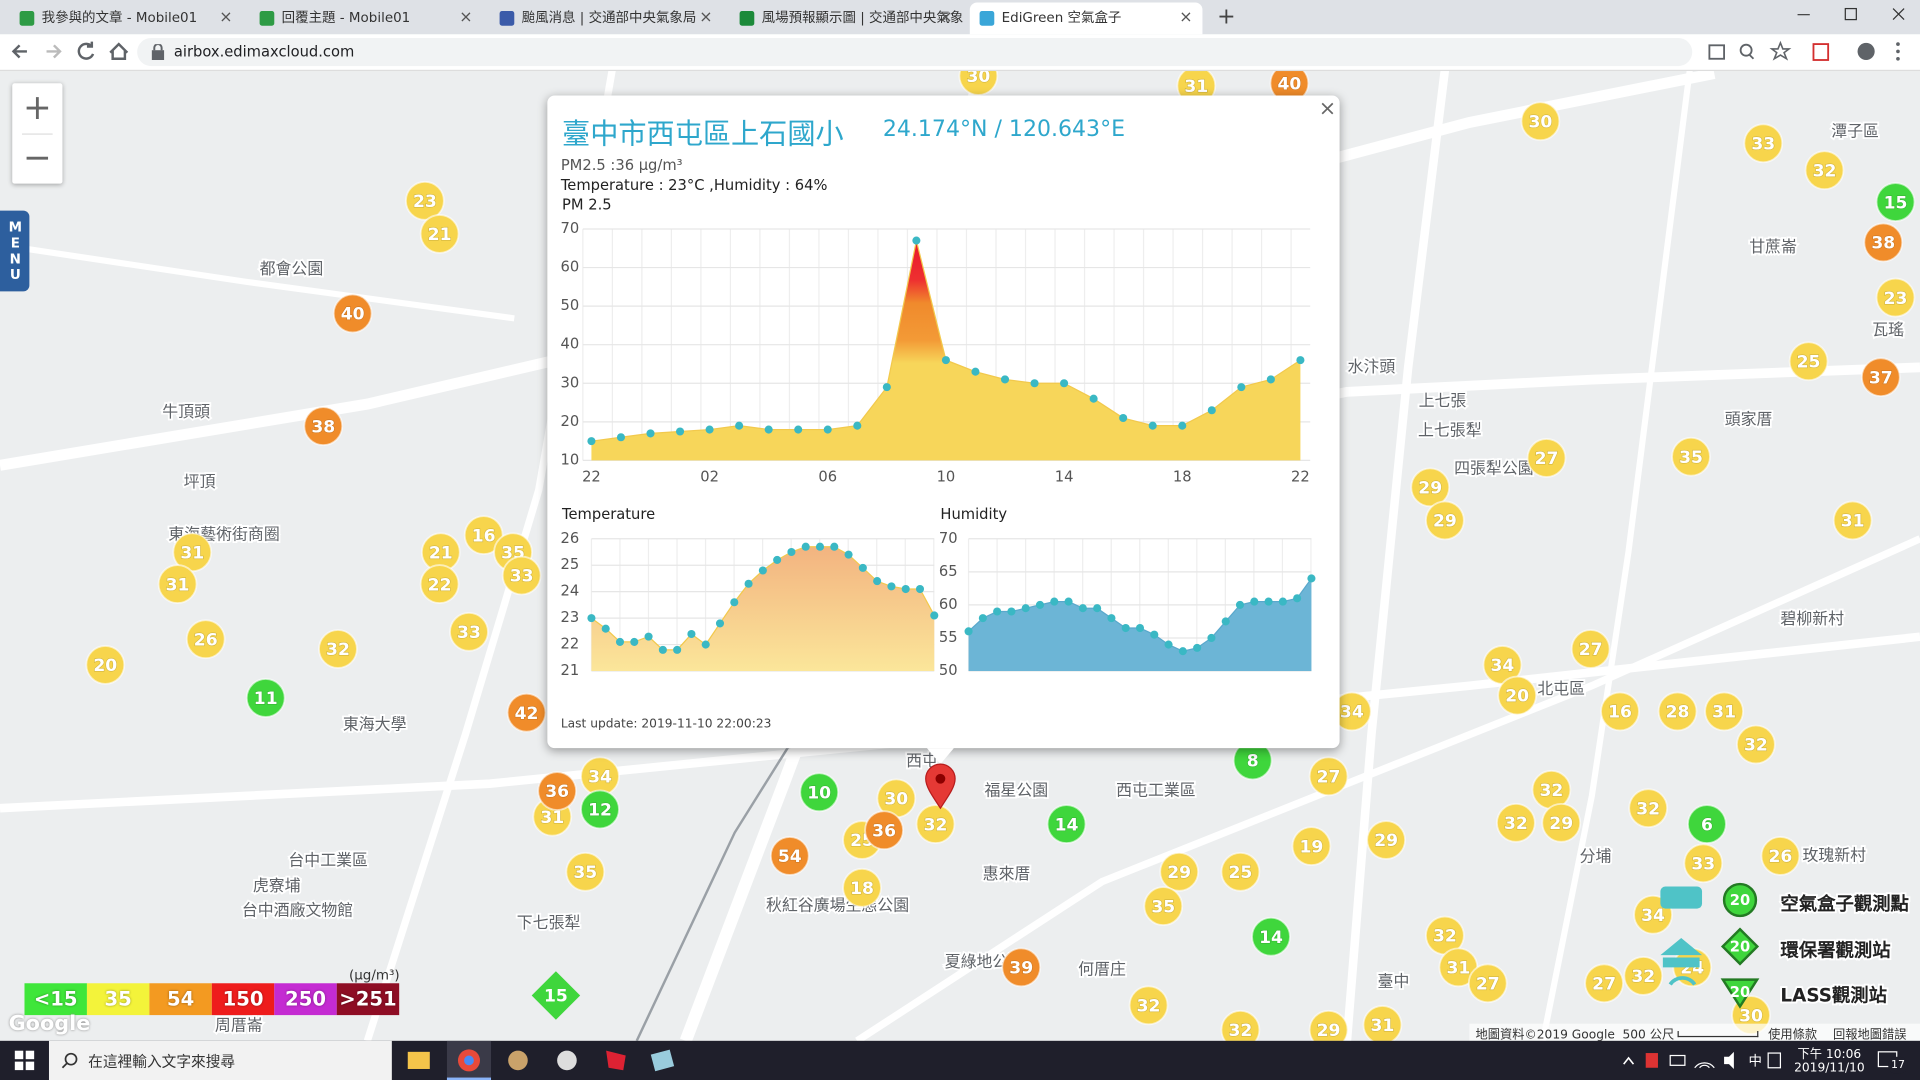 Image resolution: width=1920 pixels, height=1080 pixels. I want to click on zoom-out: −, so click(37, 157).